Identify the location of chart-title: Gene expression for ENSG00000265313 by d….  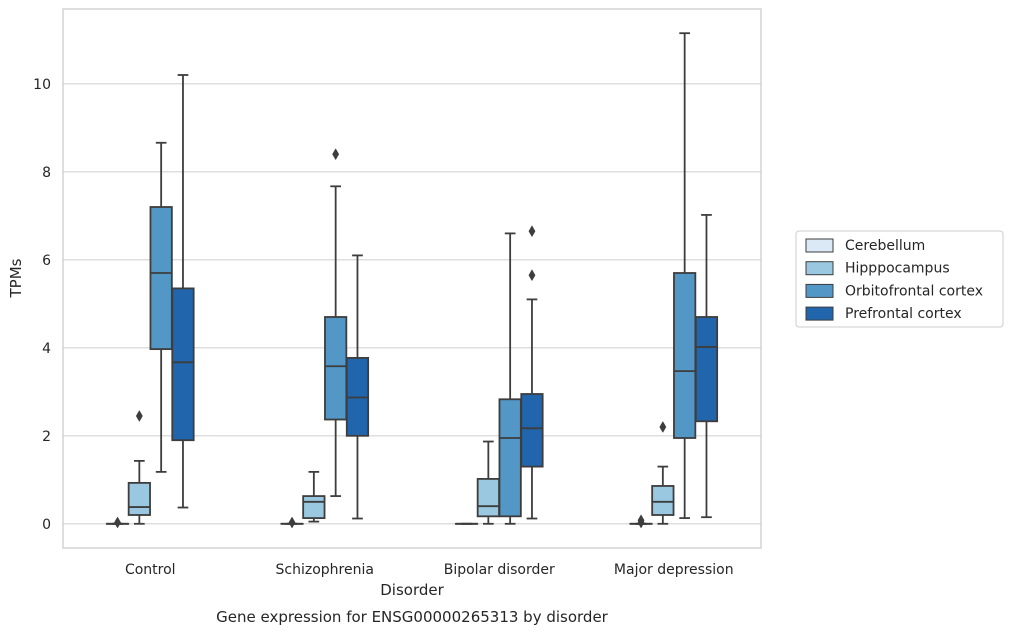
(412, 617).